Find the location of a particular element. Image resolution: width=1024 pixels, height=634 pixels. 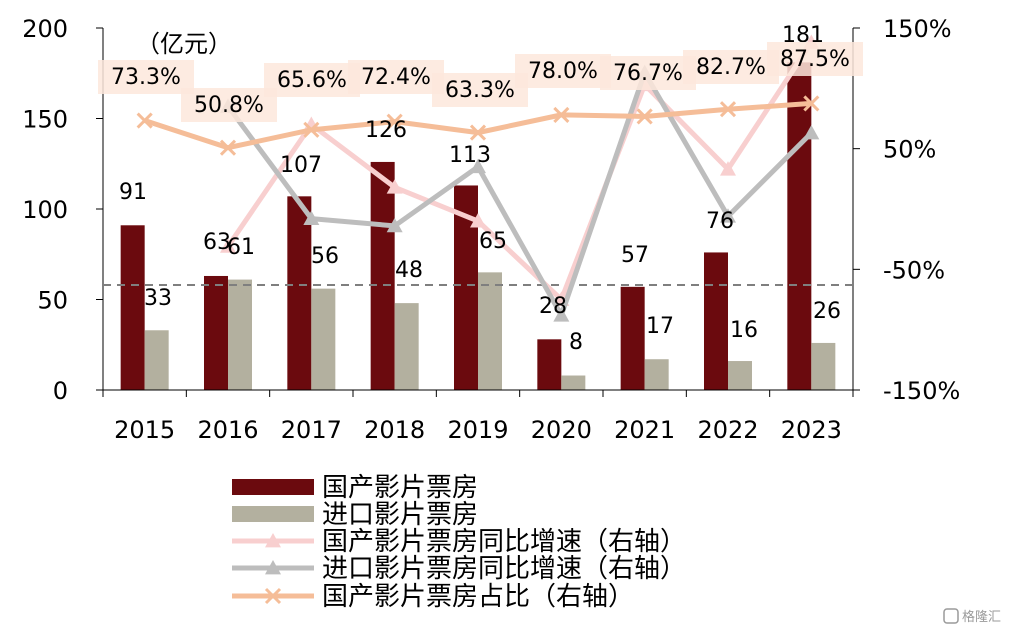

watermark: 格隆汇 is located at coordinates (972, 616).